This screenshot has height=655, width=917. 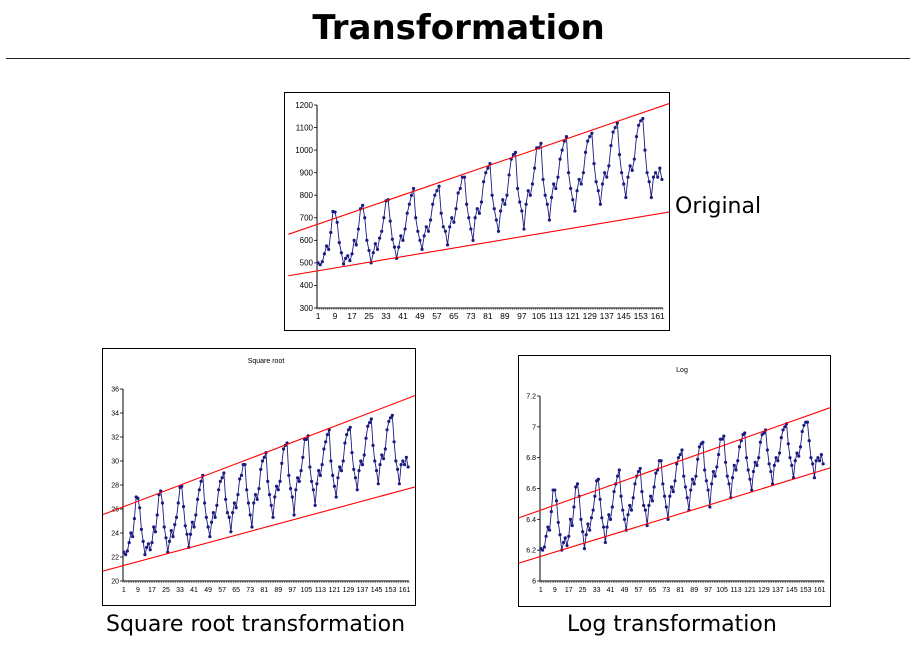 What do you see at coordinates (304, 150) in the screenshot?
I see `y-tick-label: 1000` at bounding box center [304, 150].